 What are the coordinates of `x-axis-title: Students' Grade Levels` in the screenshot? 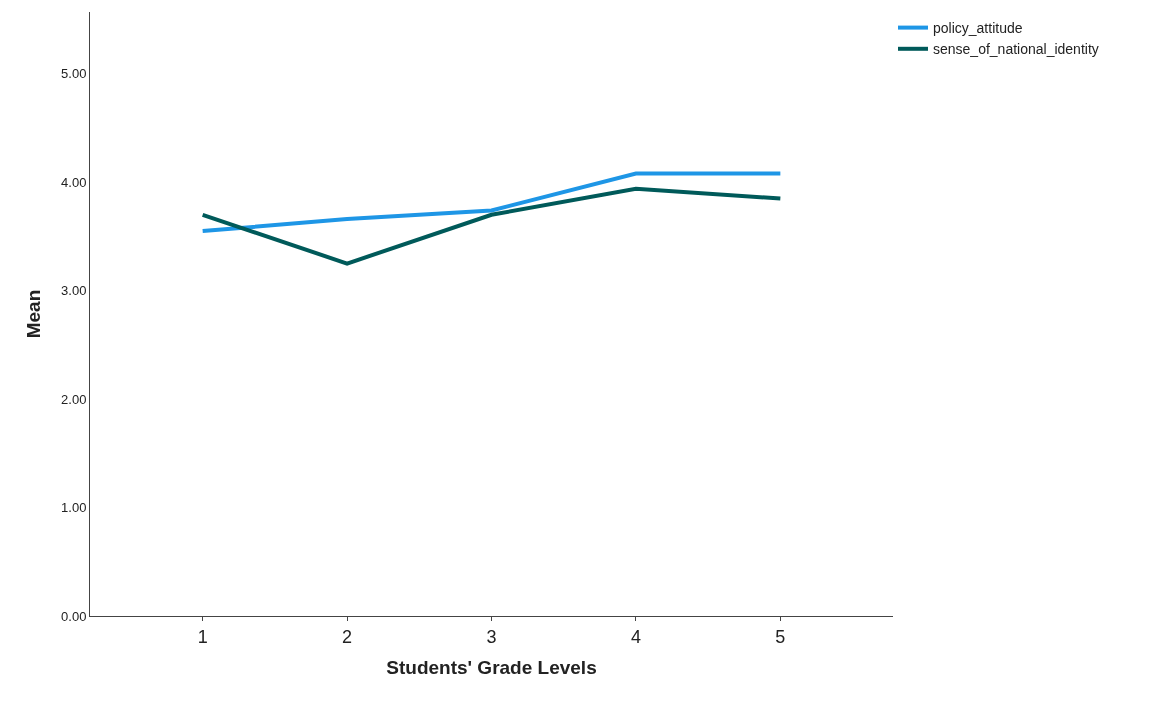 It's located at (491, 668).